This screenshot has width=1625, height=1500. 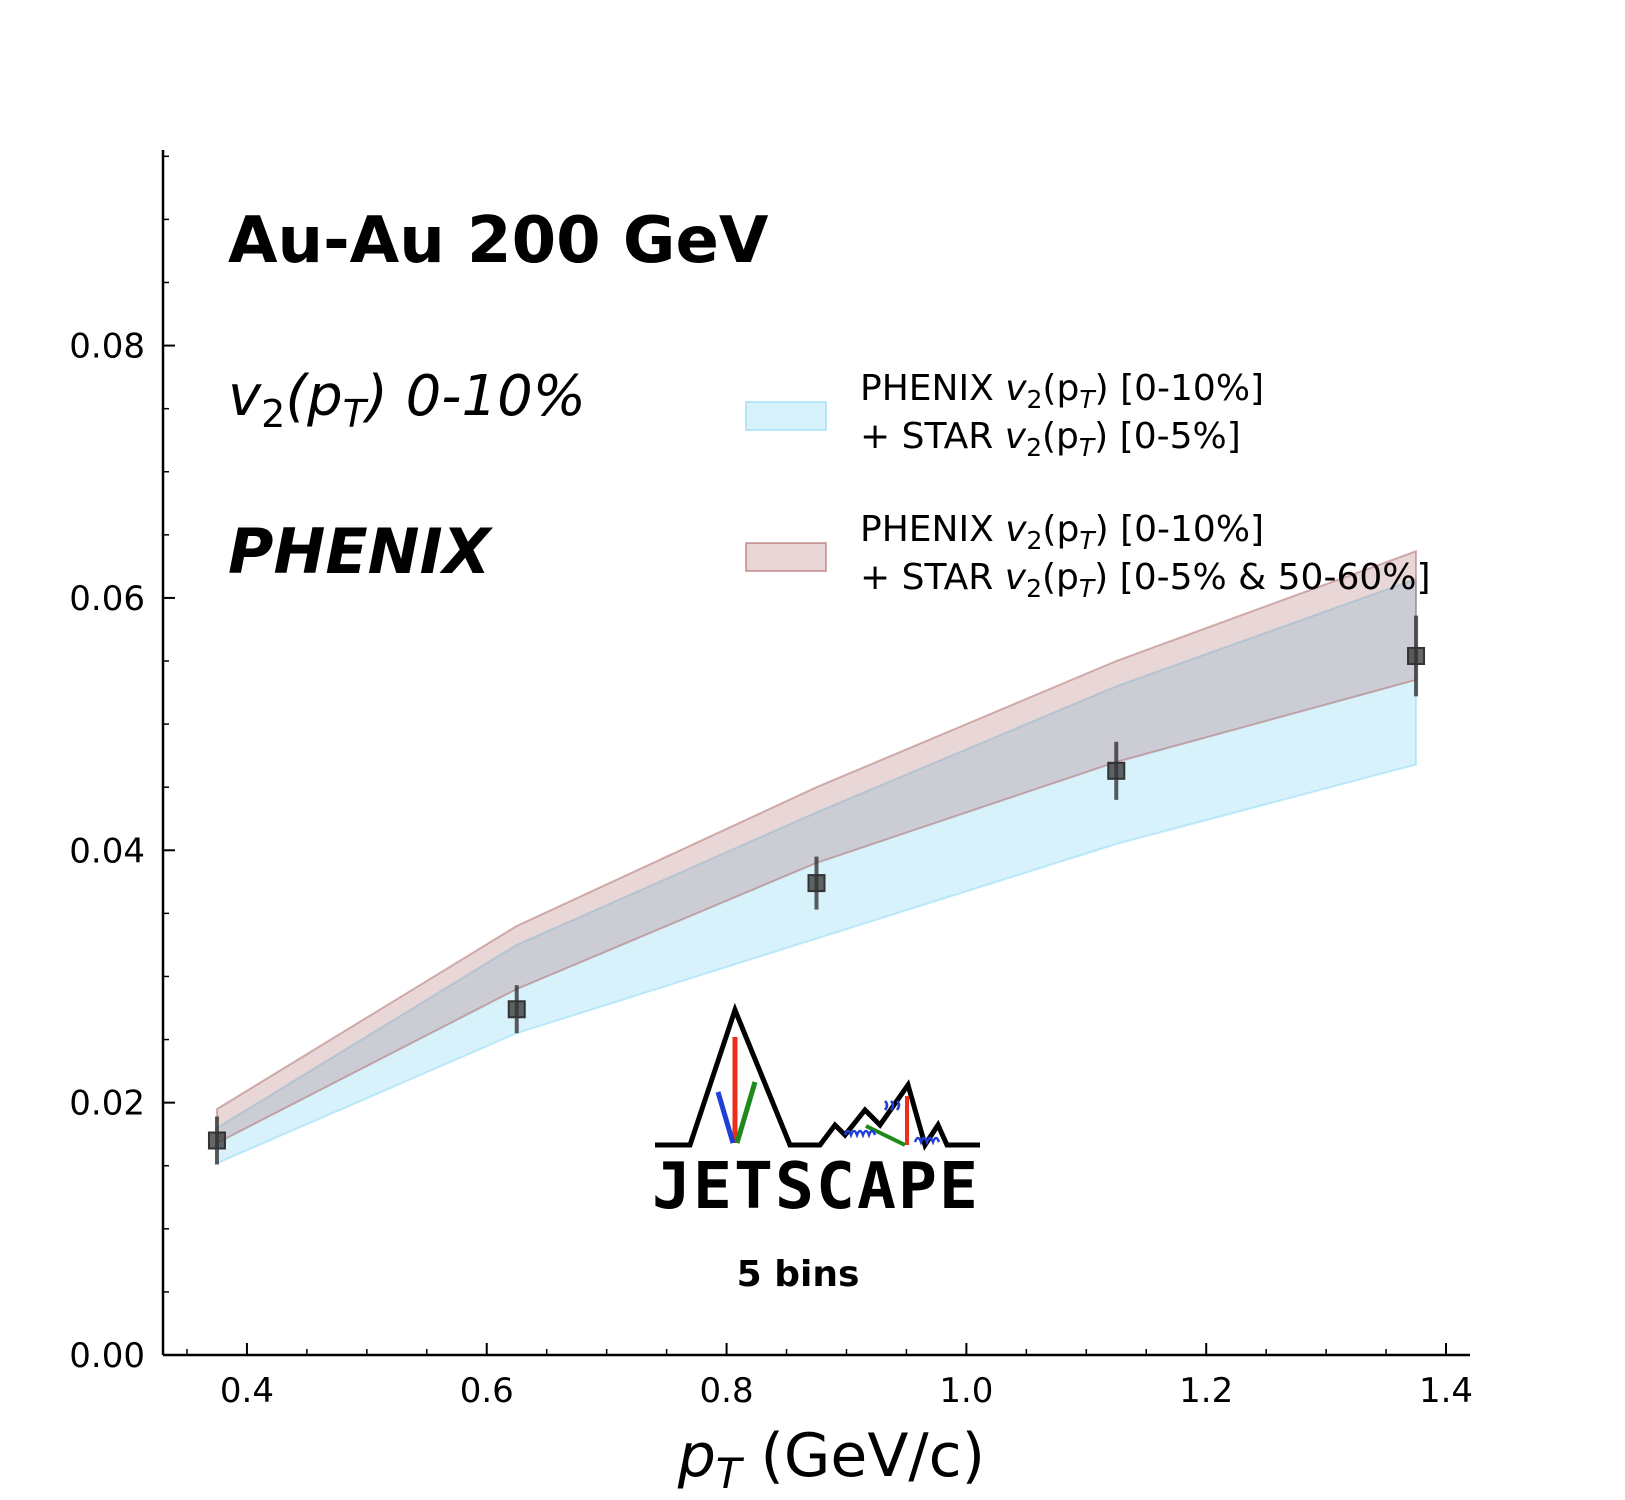 I want to click on bins-caption: 5 bins, so click(x=798, y=1274).